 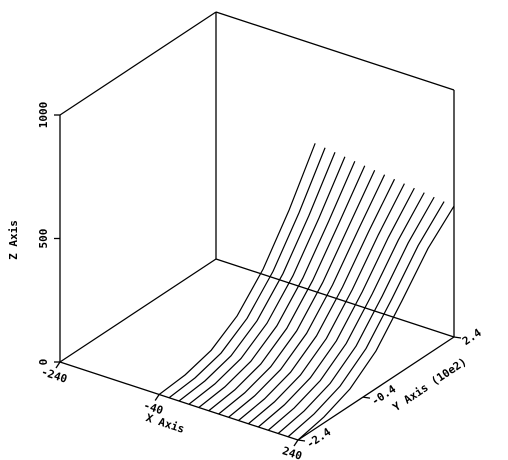 I want to click on z-tick-label: 0, so click(x=43, y=362).